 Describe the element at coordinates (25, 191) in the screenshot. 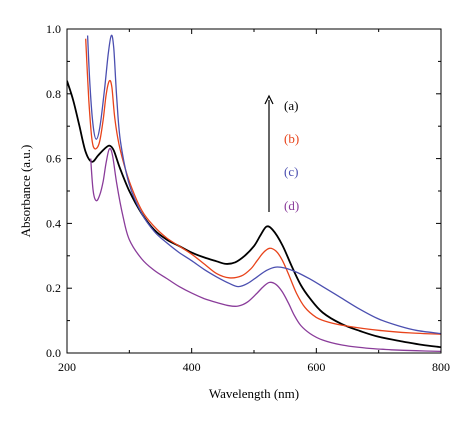

I see `y-axis-title: Absorbance (a.u.)` at that location.